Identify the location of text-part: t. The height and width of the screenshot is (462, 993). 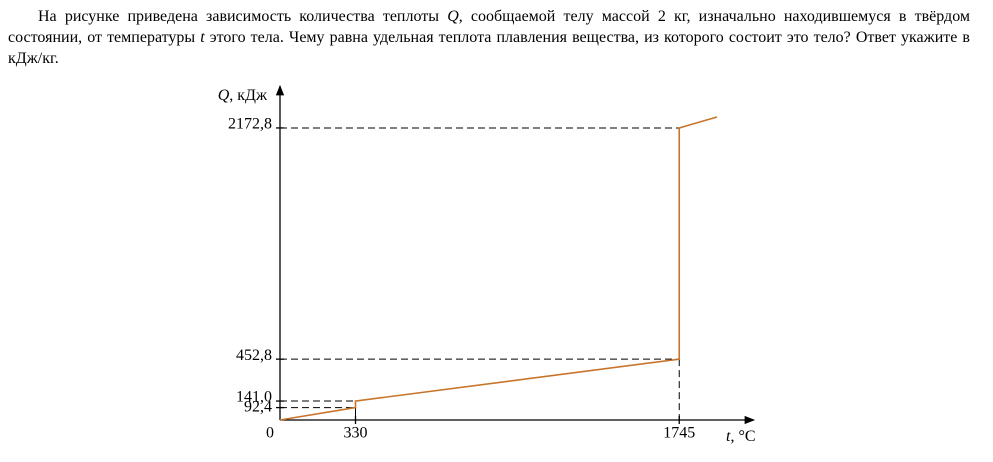
(202, 37).